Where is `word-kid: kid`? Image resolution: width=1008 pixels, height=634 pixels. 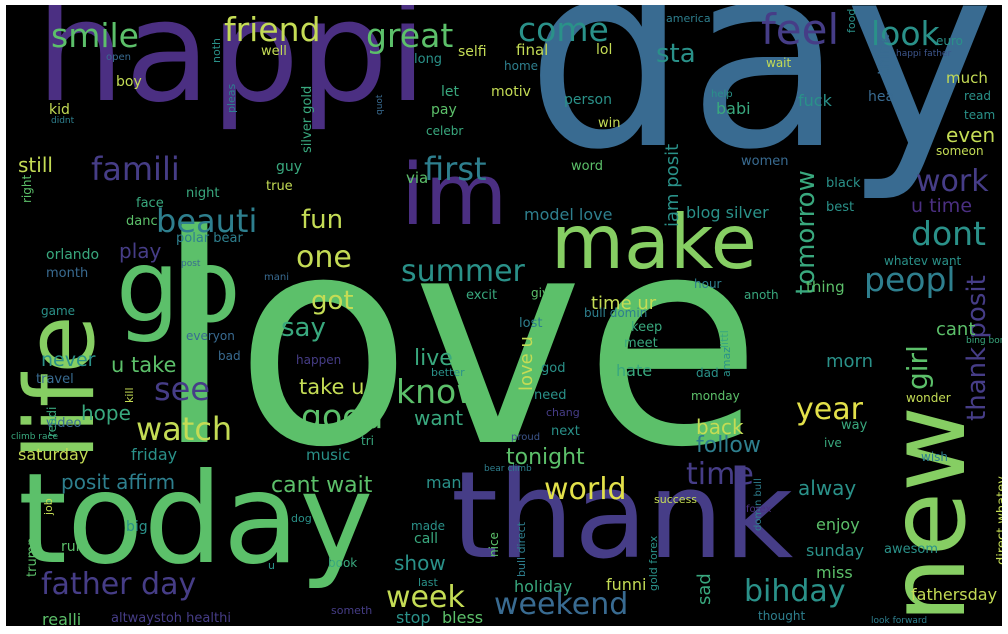
word-kid: kid is located at coordinates (59, 110).